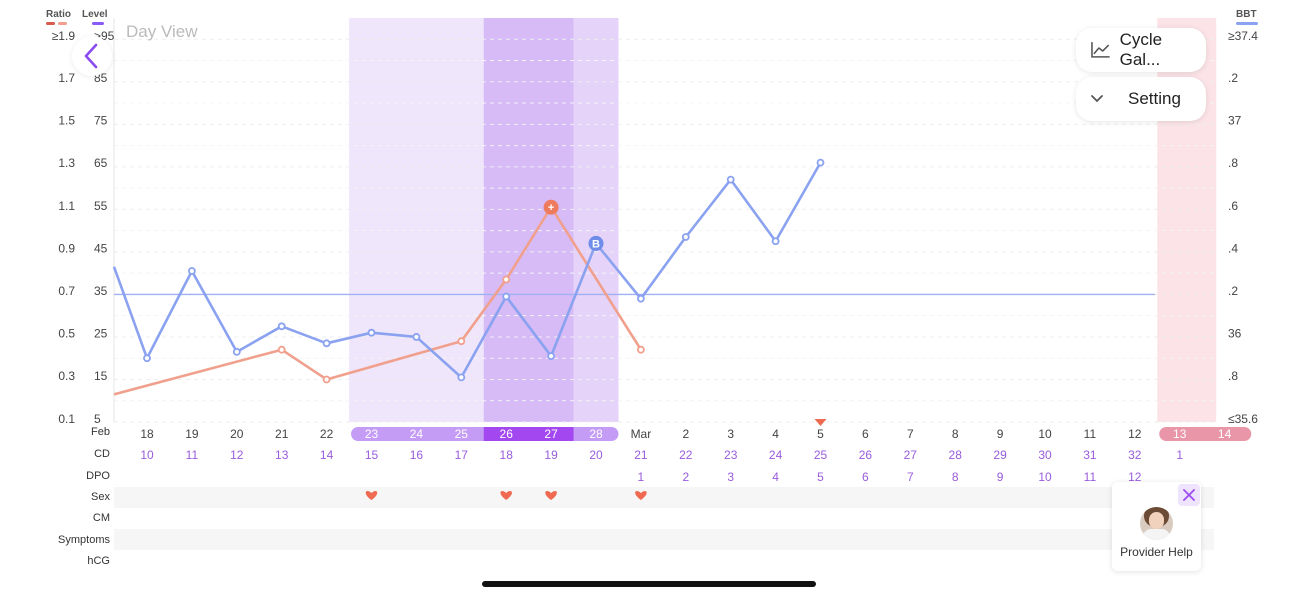 This screenshot has width=1298, height=600. Describe the element at coordinates (1233, 248) in the screenshot. I see `bbt-tick-label: .4` at that location.